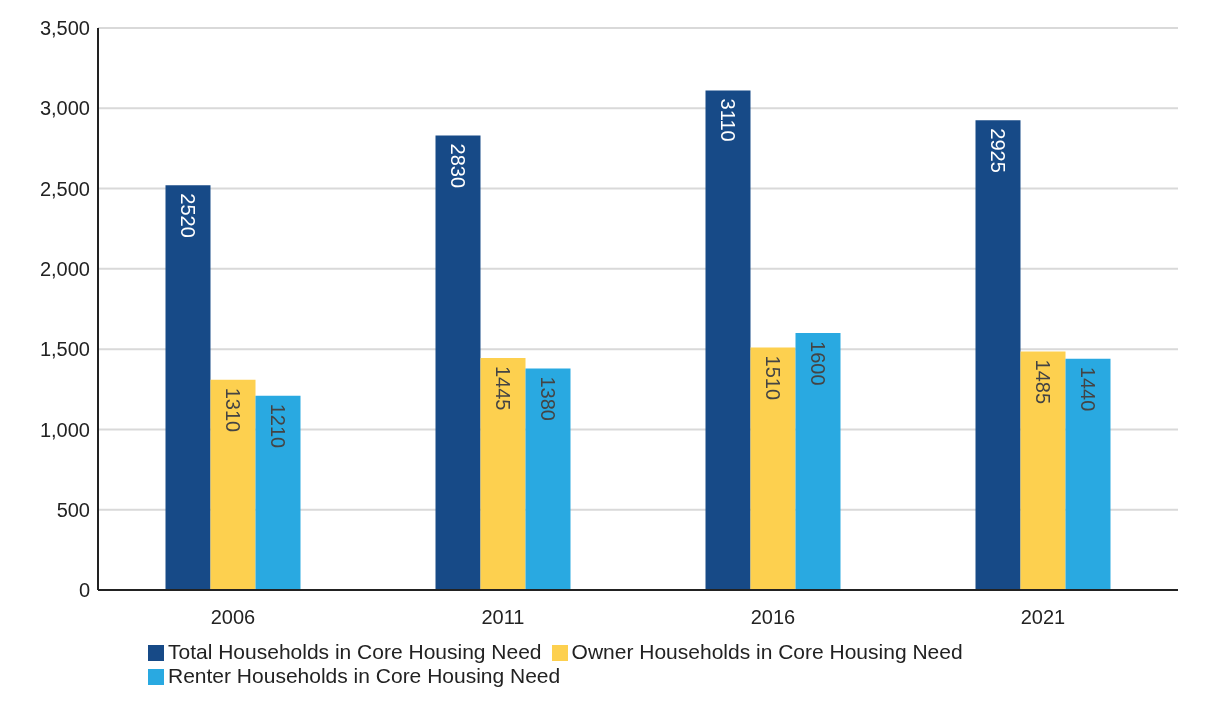 The width and height of the screenshot is (1206, 717). What do you see at coordinates (458, 166) in the screenshot?
I see `data-label: 2830` at bounding box center [458, 166].